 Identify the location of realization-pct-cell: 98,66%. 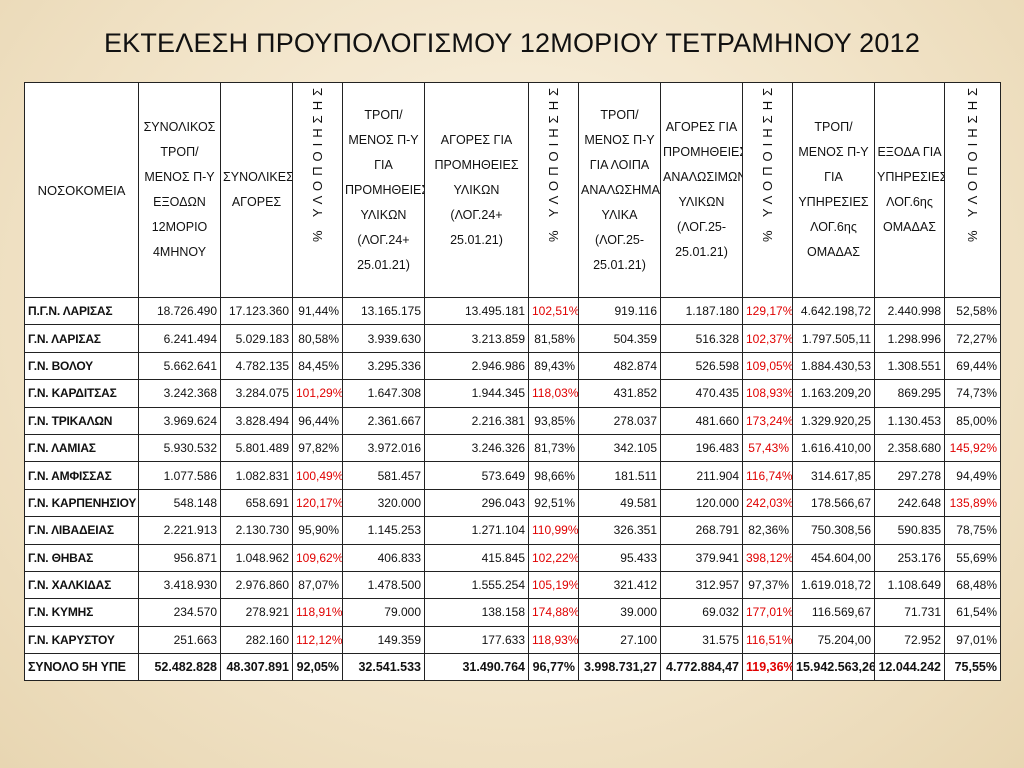
(553, 475).